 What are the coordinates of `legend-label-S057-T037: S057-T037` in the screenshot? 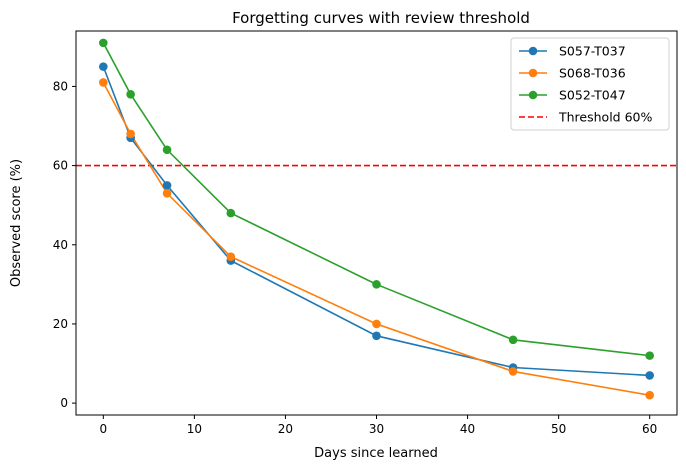 It's located at (592, 51).